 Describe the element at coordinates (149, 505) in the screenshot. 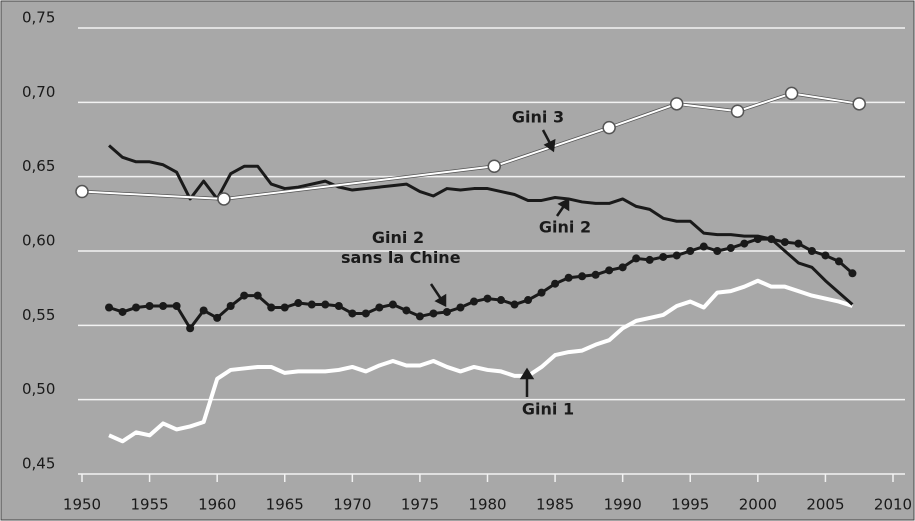

I see `x-tick-label: 1955` at that location.